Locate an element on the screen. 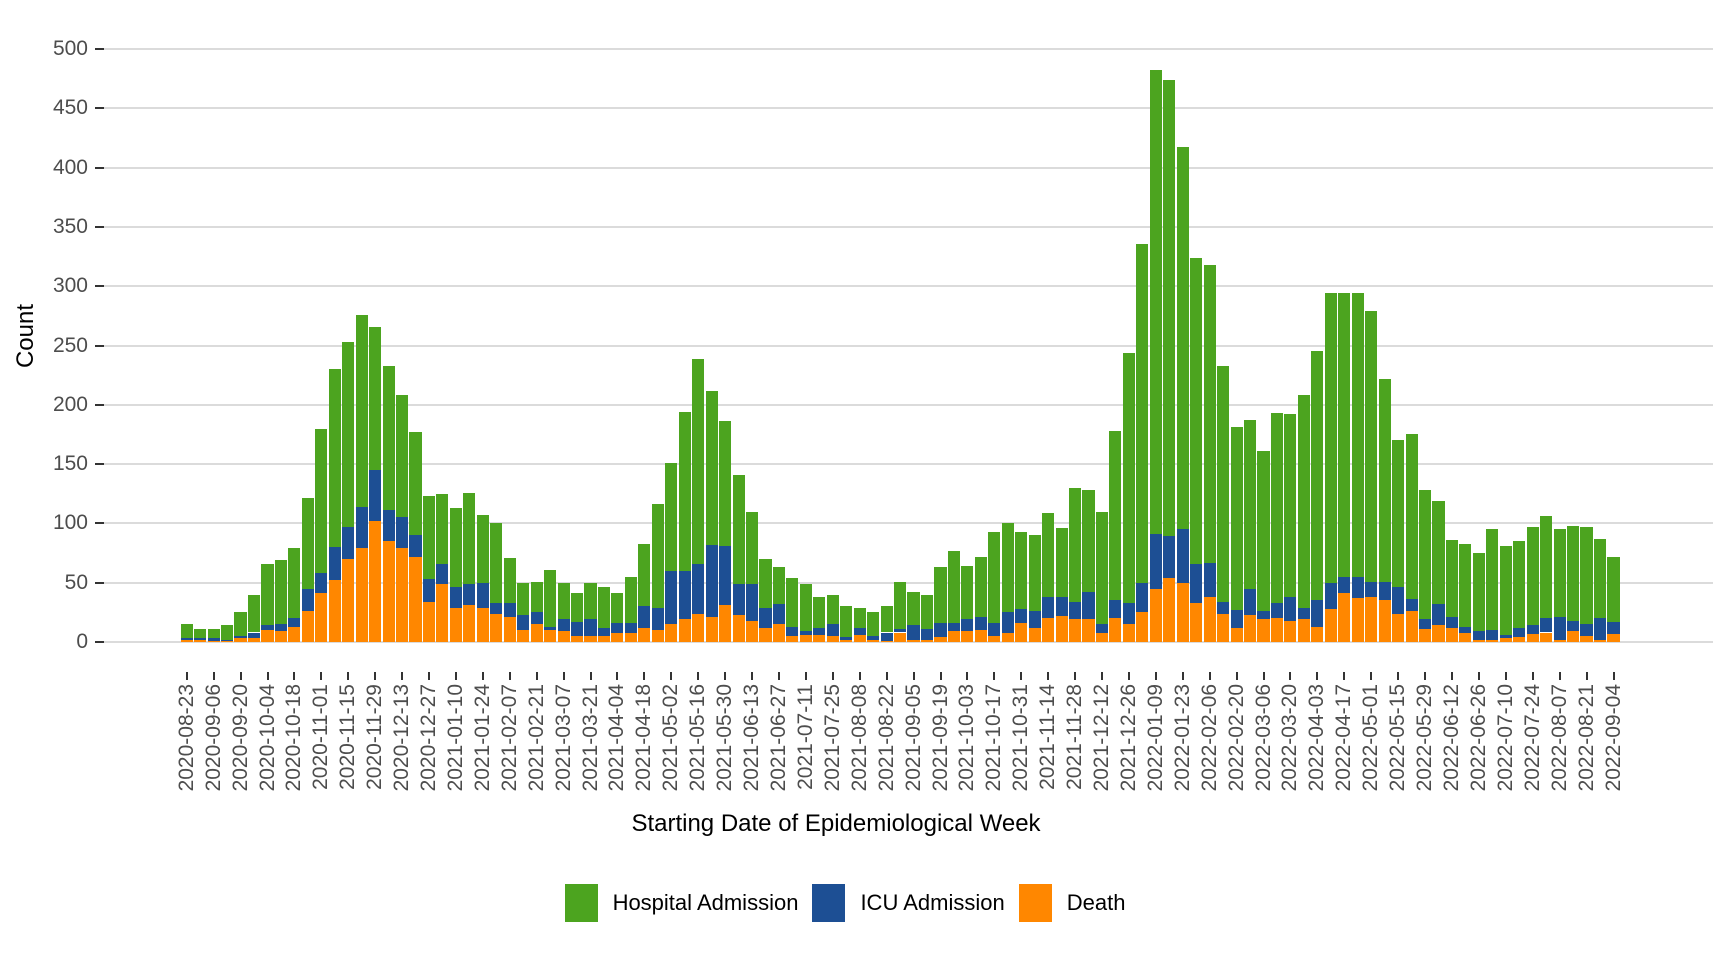 This screenshot has height=960, width=1728. x-tick-label: 2021-11-28 is located at coordinates (1075, 737).